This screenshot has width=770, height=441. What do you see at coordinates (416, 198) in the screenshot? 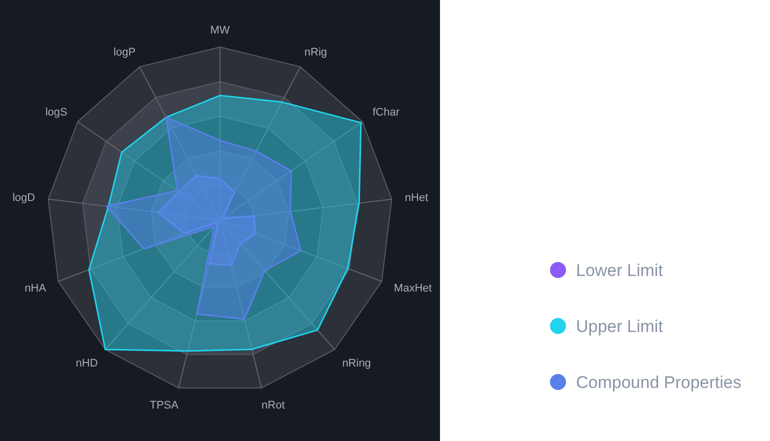
I see `spoke-label: nHet` at bounding box center [416, 198].